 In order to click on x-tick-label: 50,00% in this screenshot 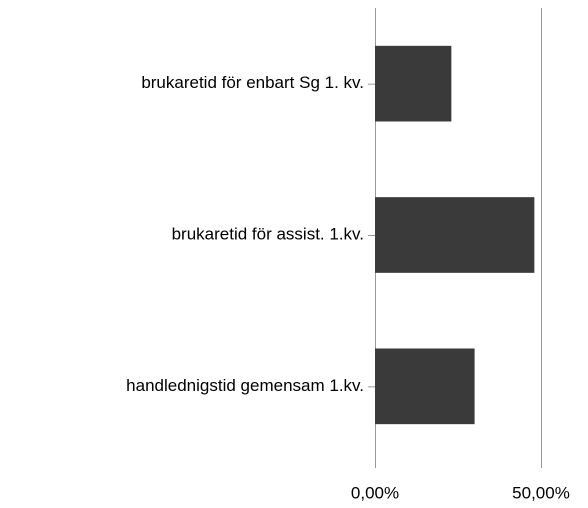, I will do `click(541, 492)`.